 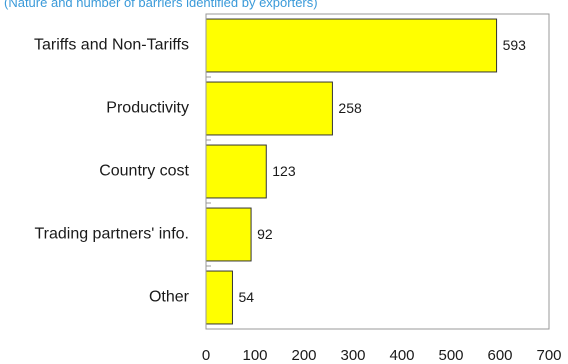 I want to click on data-label: 92, so click(x=265, y=234).